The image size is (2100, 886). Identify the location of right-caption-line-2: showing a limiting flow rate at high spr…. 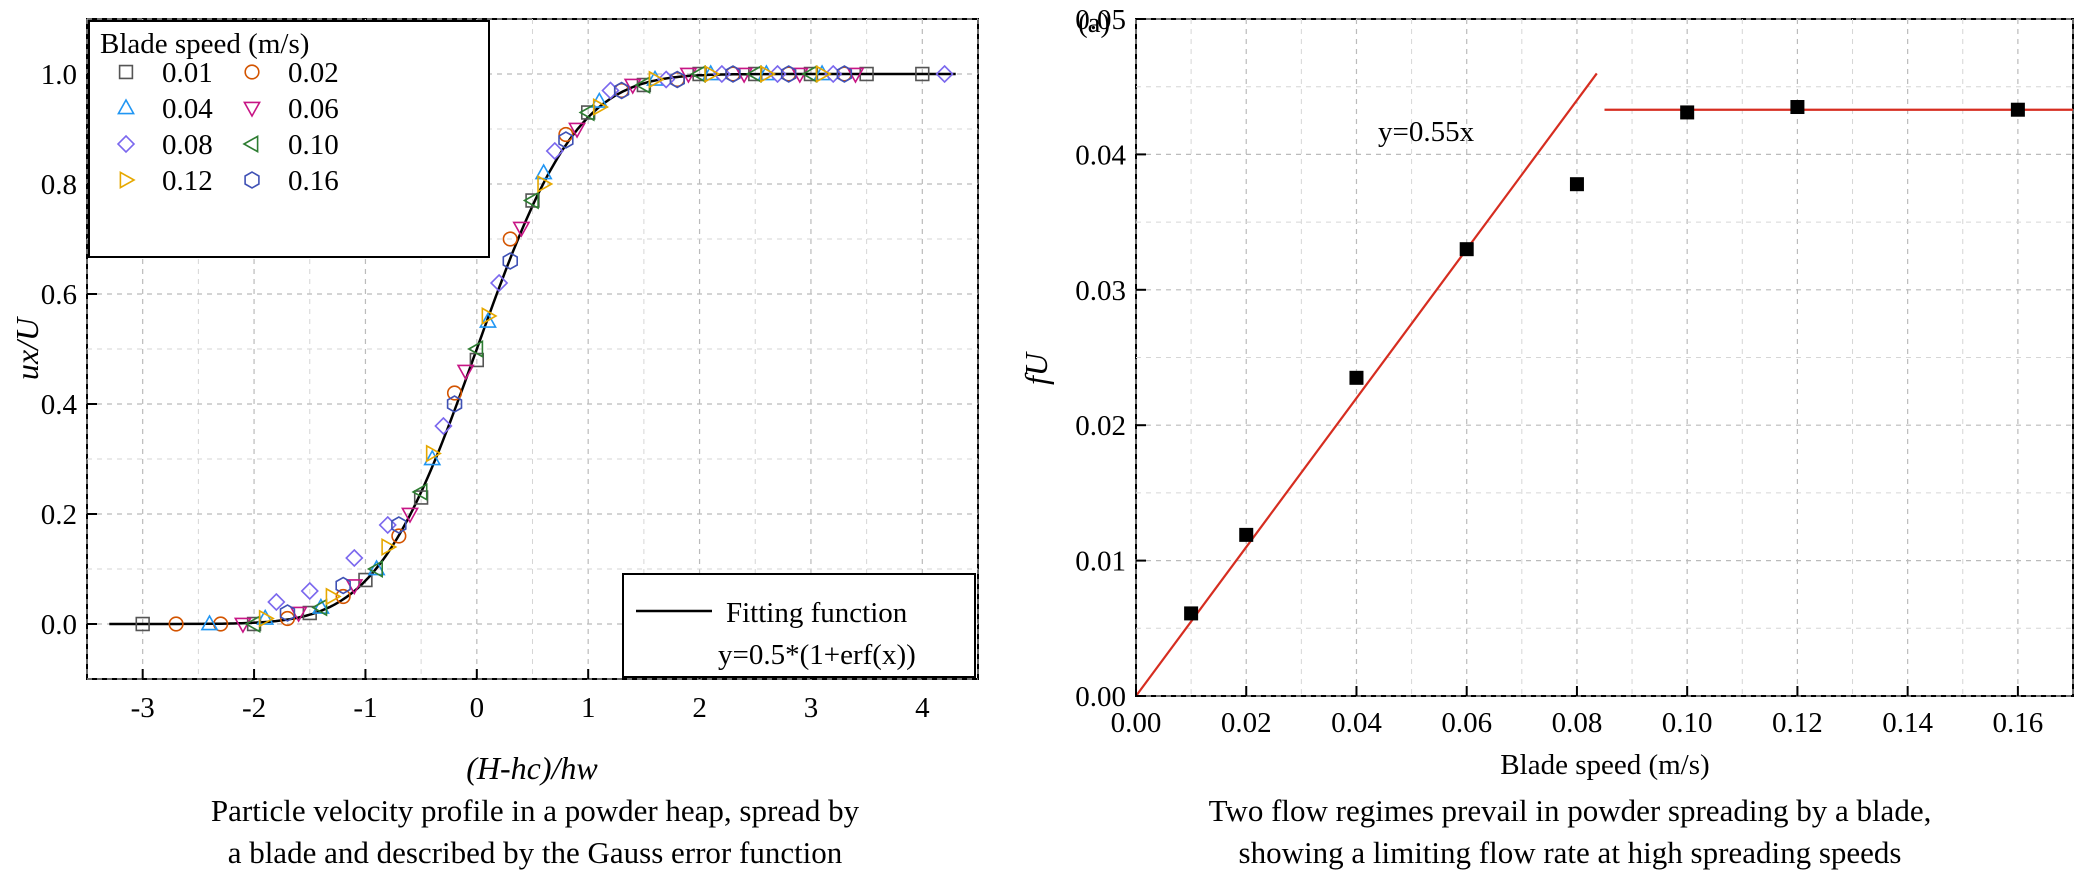
(1570, 852).